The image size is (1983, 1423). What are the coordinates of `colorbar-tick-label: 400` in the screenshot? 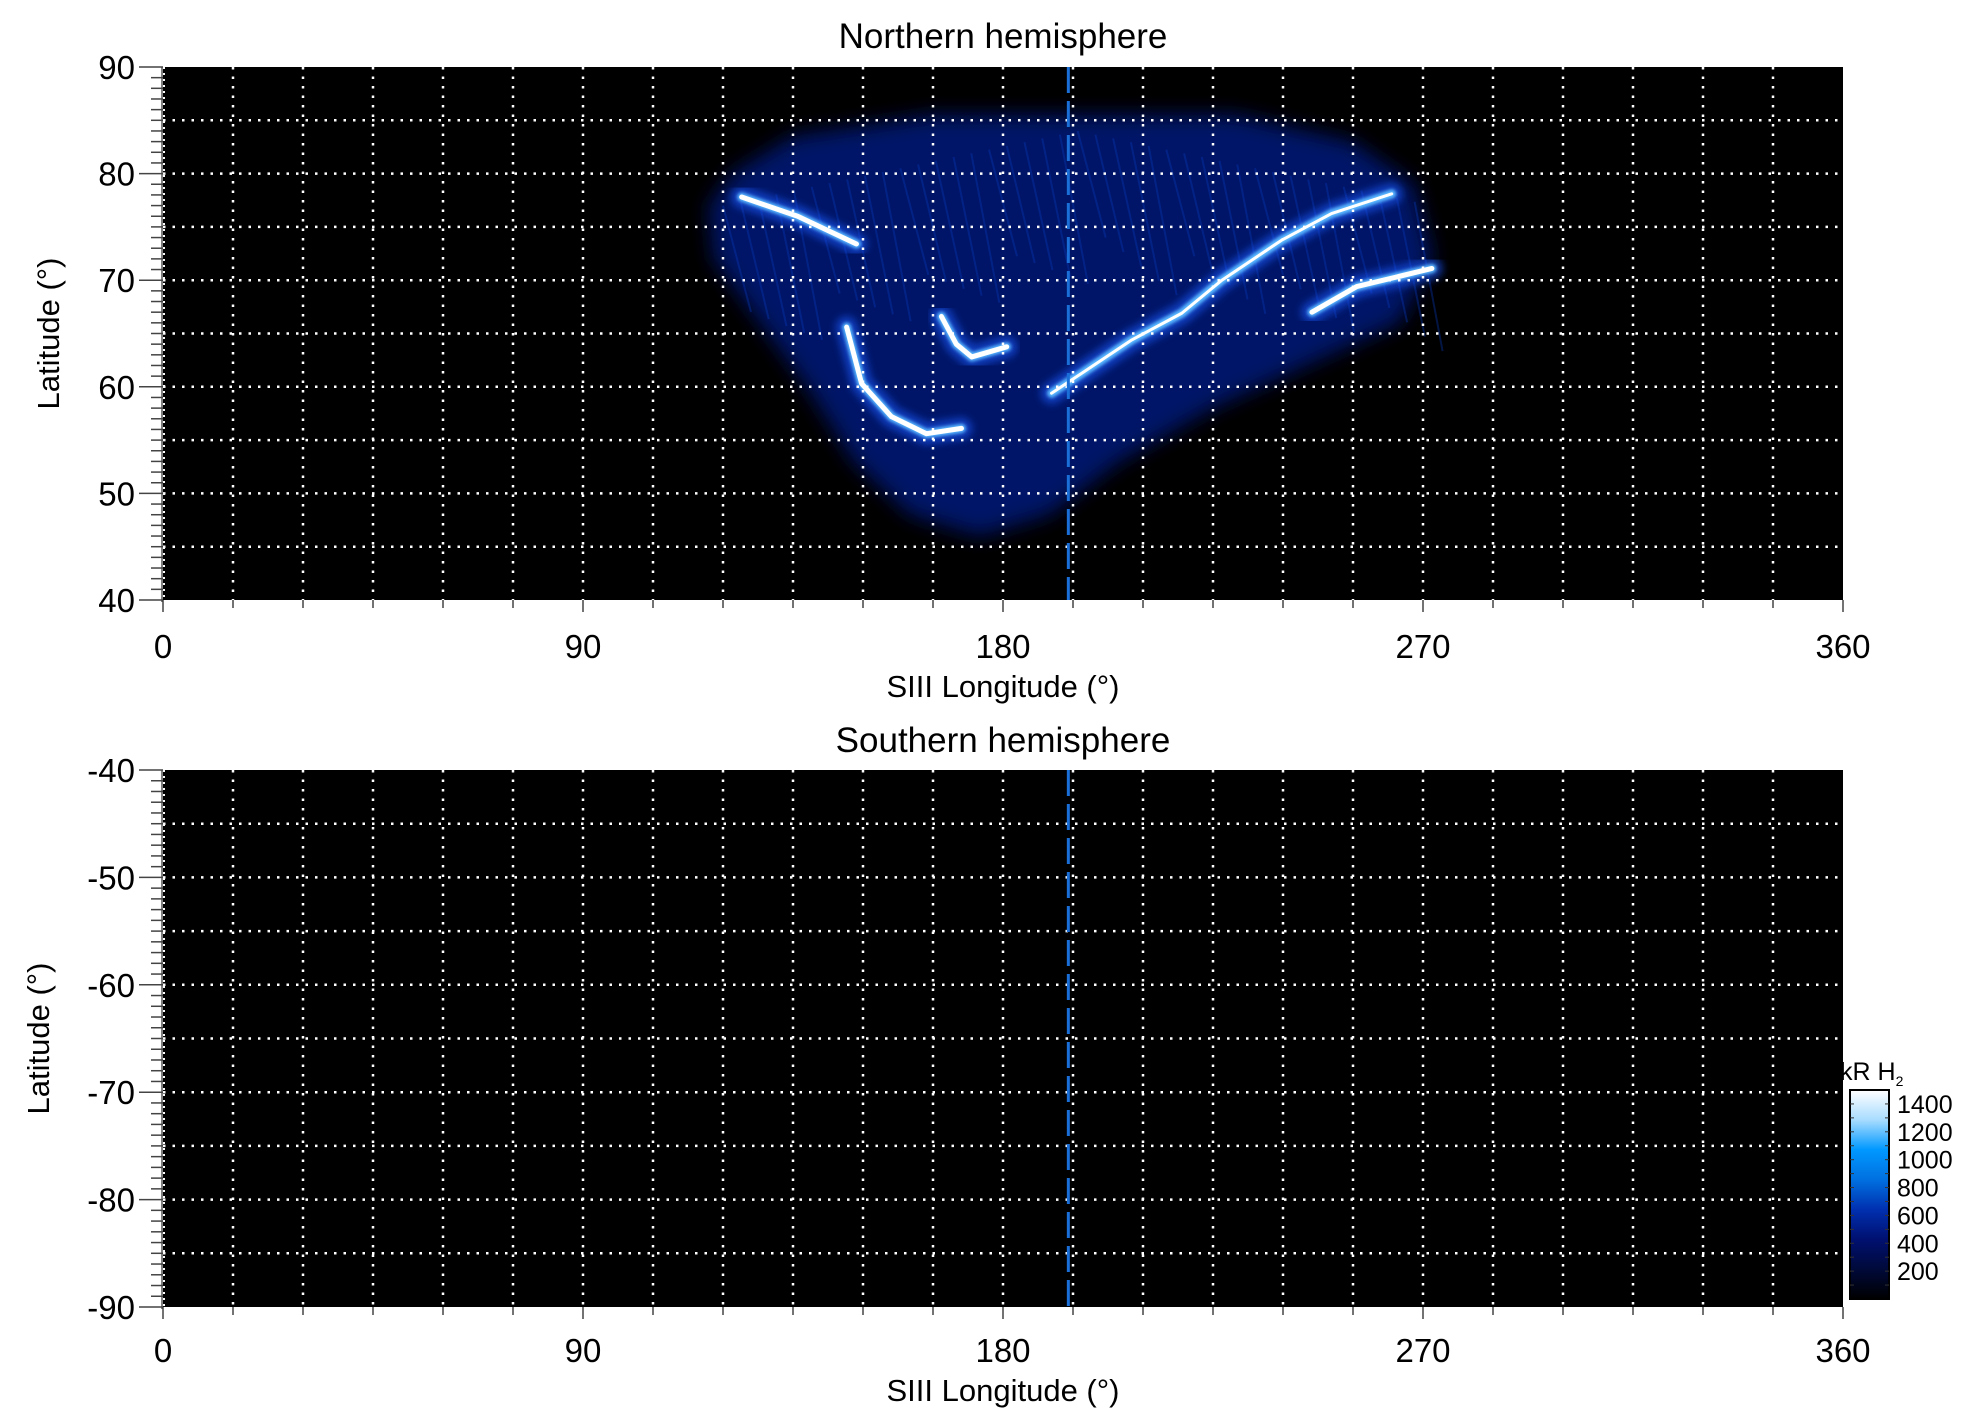 It's located at (1918, 1244).